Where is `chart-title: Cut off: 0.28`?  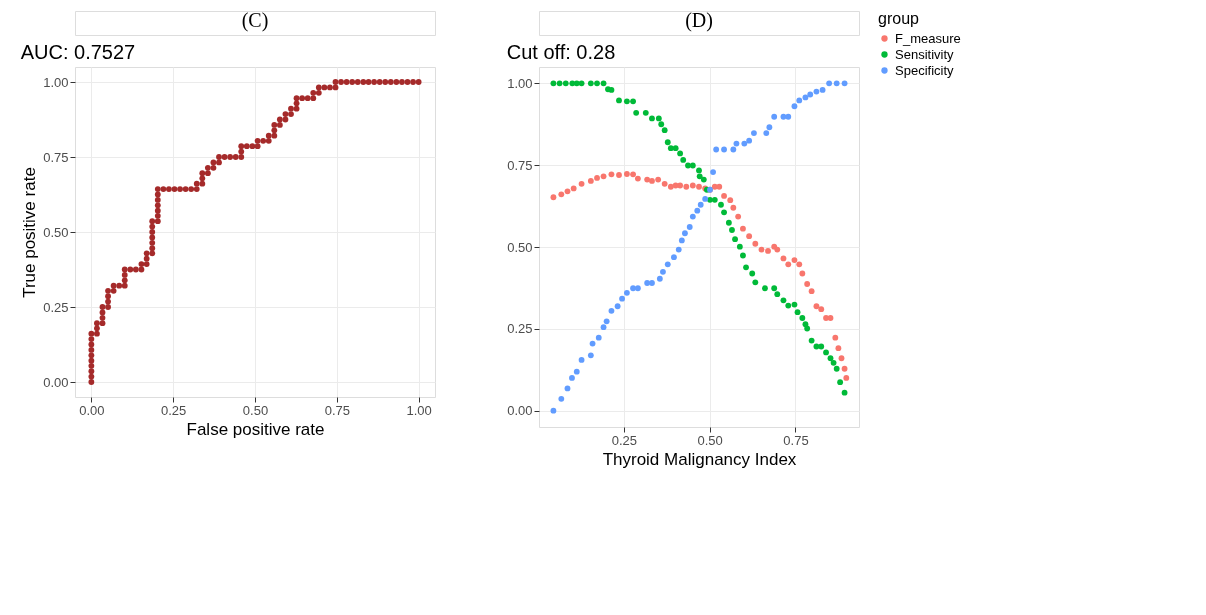
chart-title: Cut off: 0.28 is located at coordinates (561, 52).